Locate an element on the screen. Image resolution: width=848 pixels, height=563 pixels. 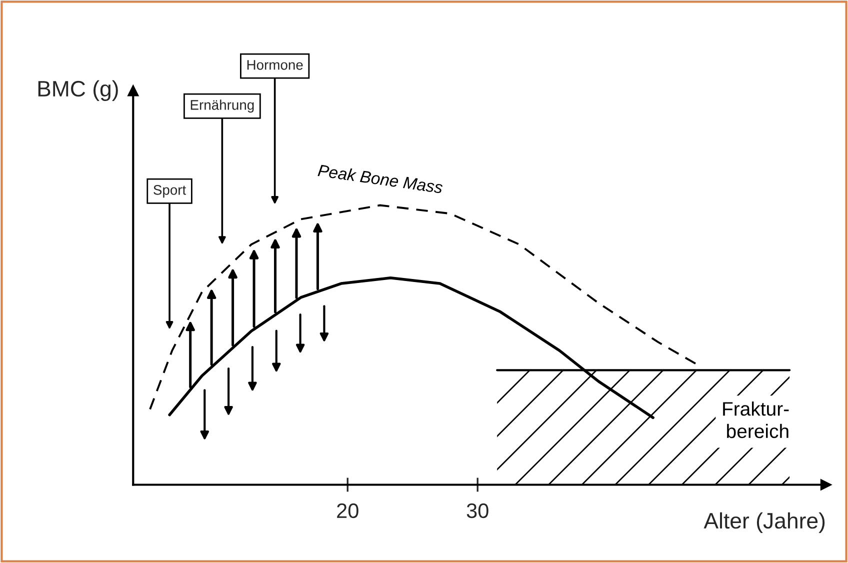
text: Sport is located at coordinates (170, 191).